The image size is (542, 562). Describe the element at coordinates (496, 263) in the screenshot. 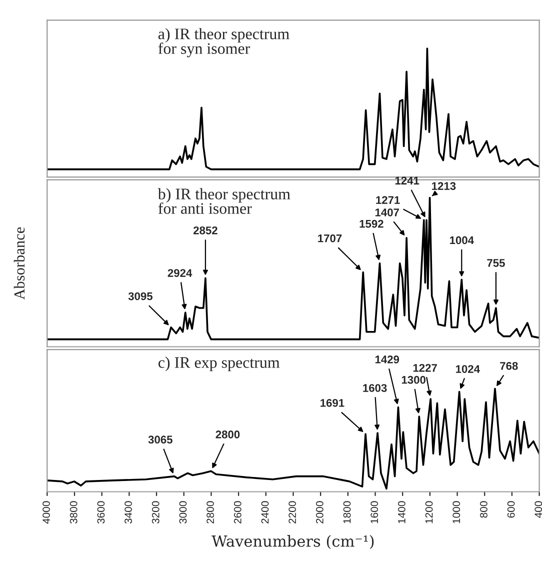

I see `annotation: 755` at that location.